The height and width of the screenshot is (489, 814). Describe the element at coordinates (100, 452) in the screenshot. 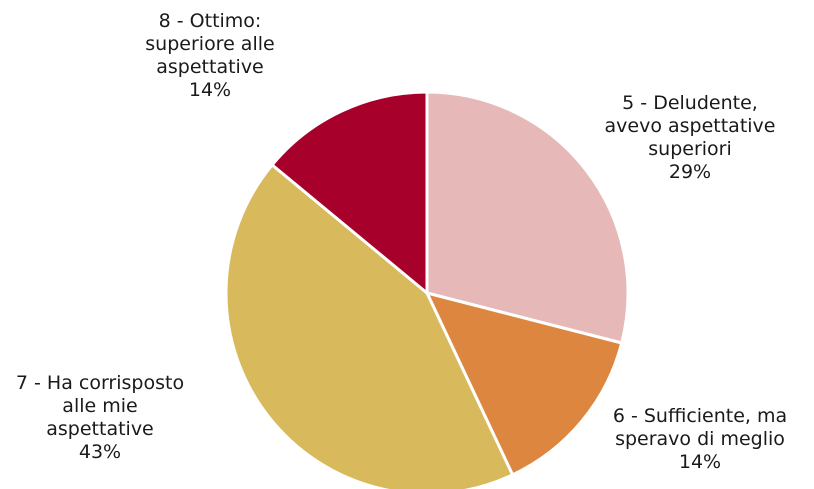

I see `slice-pct-corrisposto: 43%` at that location.